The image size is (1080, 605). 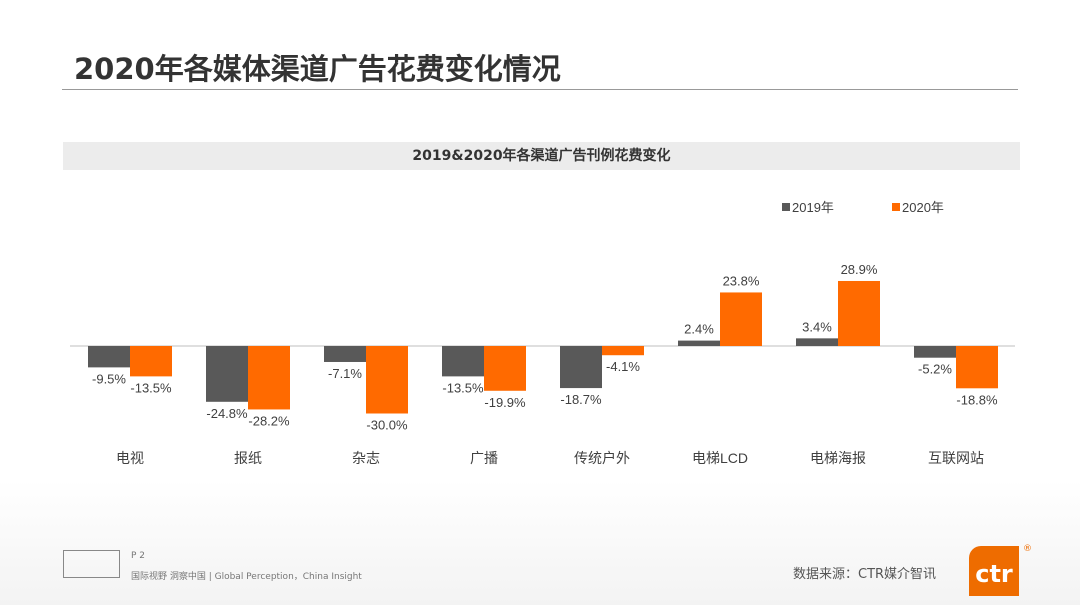 I want to click on data-label: 3.4%, so click(x=817, y=326).